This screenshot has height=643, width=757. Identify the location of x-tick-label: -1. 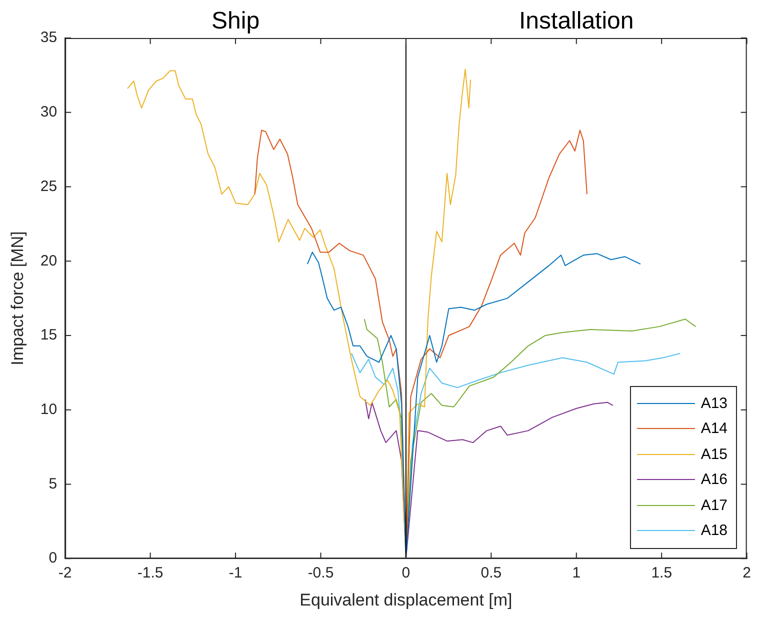
(235, 573).